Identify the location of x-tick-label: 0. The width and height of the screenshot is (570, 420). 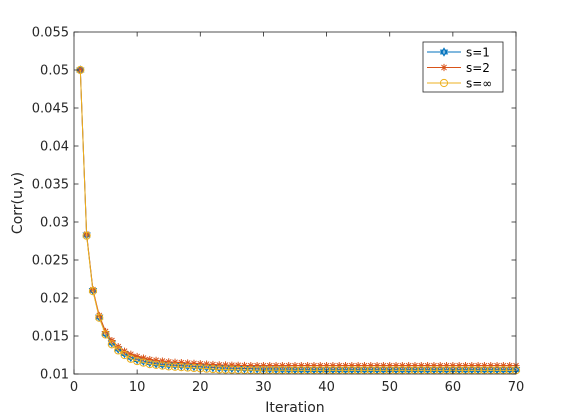
(74, 387).